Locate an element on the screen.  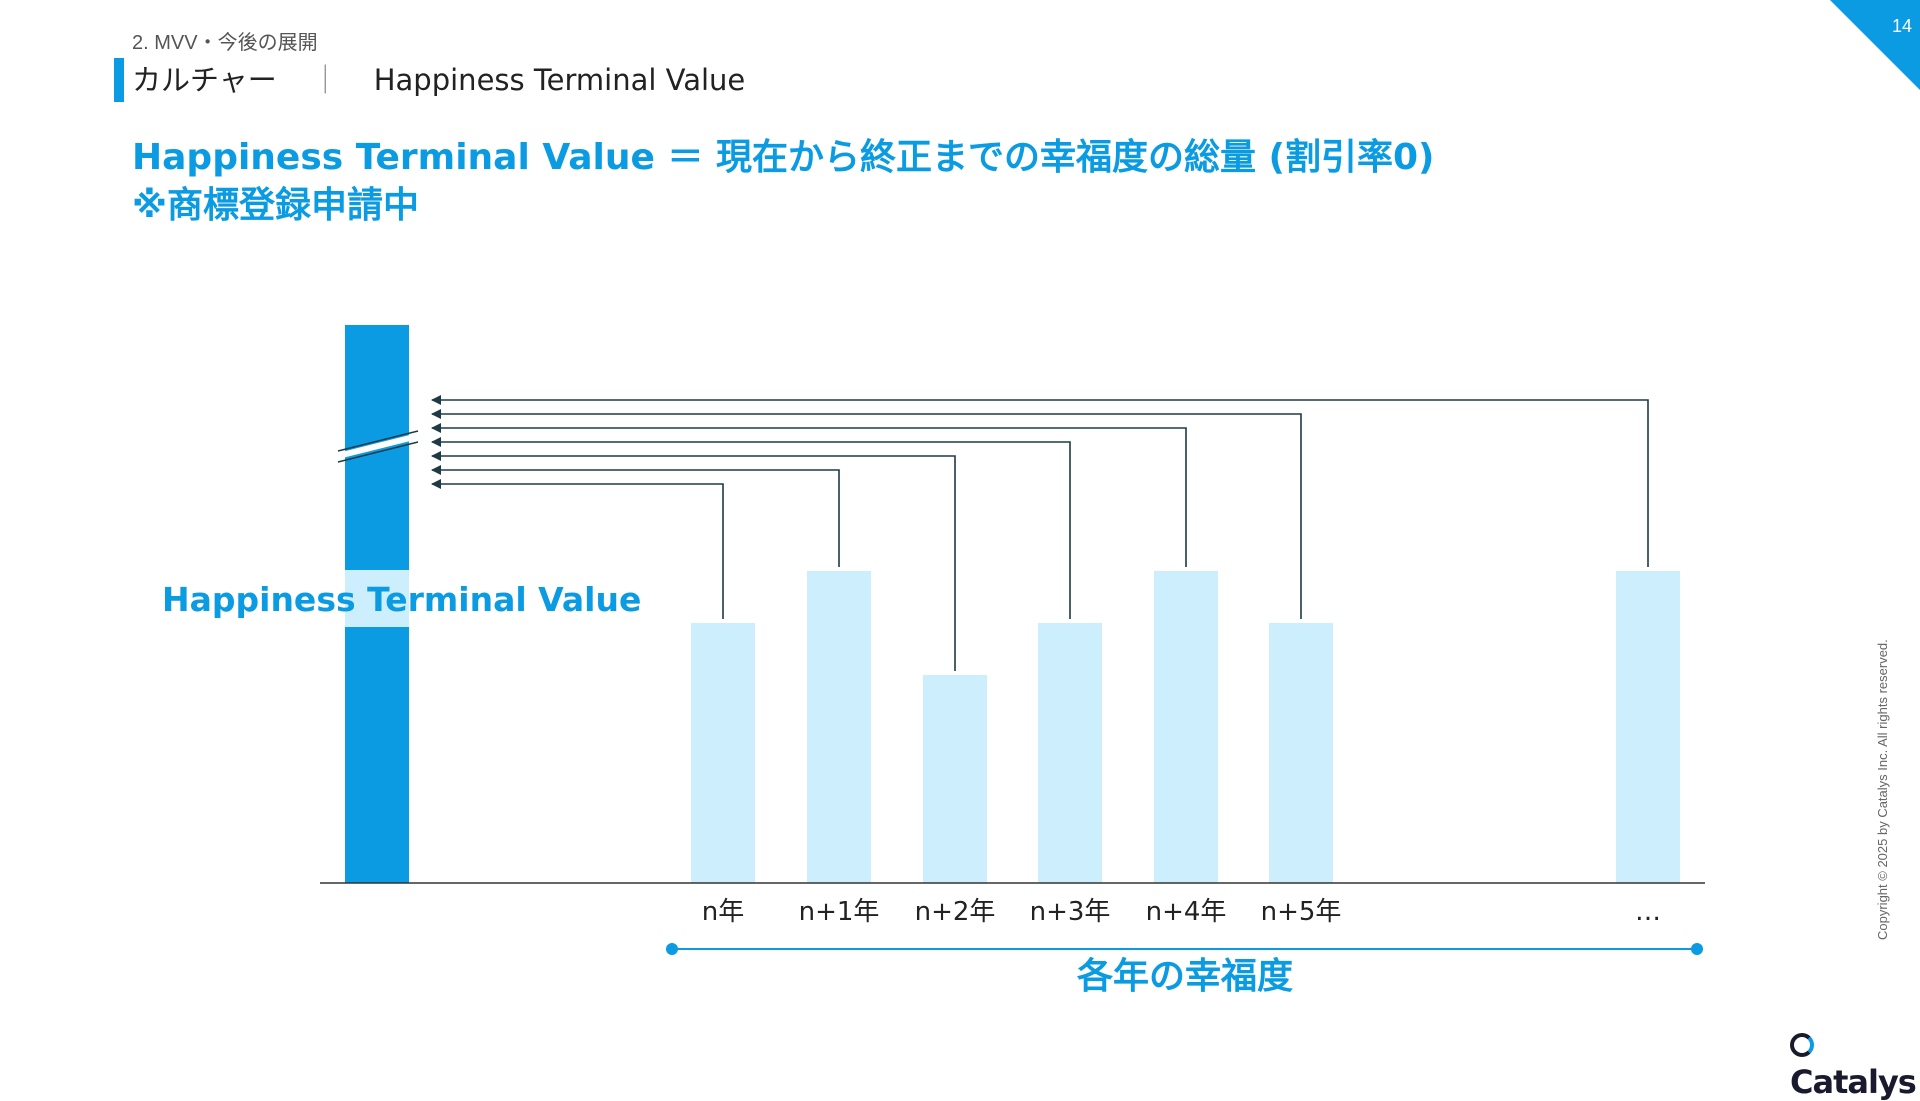
category-label-6: n+5年 is located at coordinates (1301, 912).